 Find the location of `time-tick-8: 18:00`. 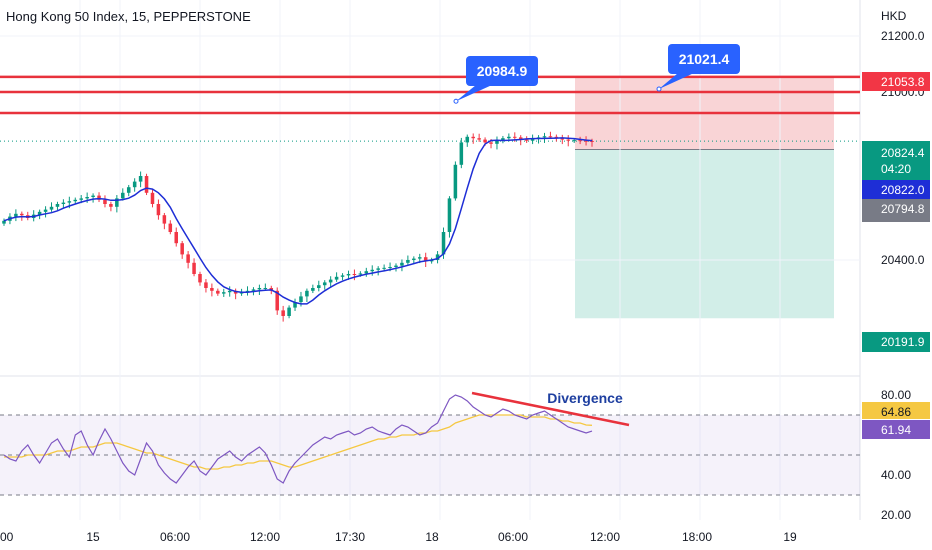

time-tick-8: 18:00 is located at coordinates (697, 537).